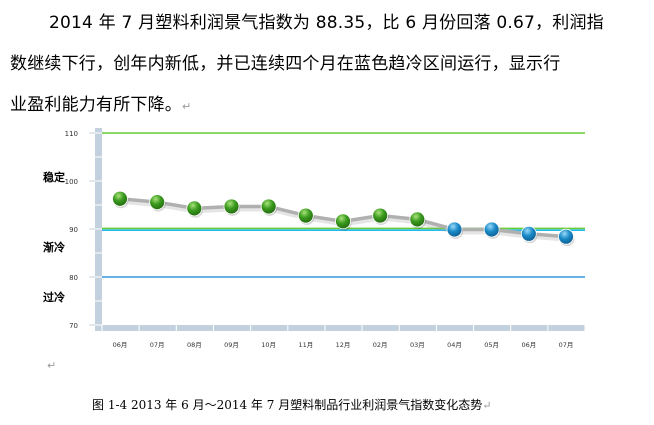 The height and width of the screenshot is (425, 654). What do you see at coordinates (71, 134) in the screenshot?
I see `y-tick-label: 110` at bounding box center [71, 134].